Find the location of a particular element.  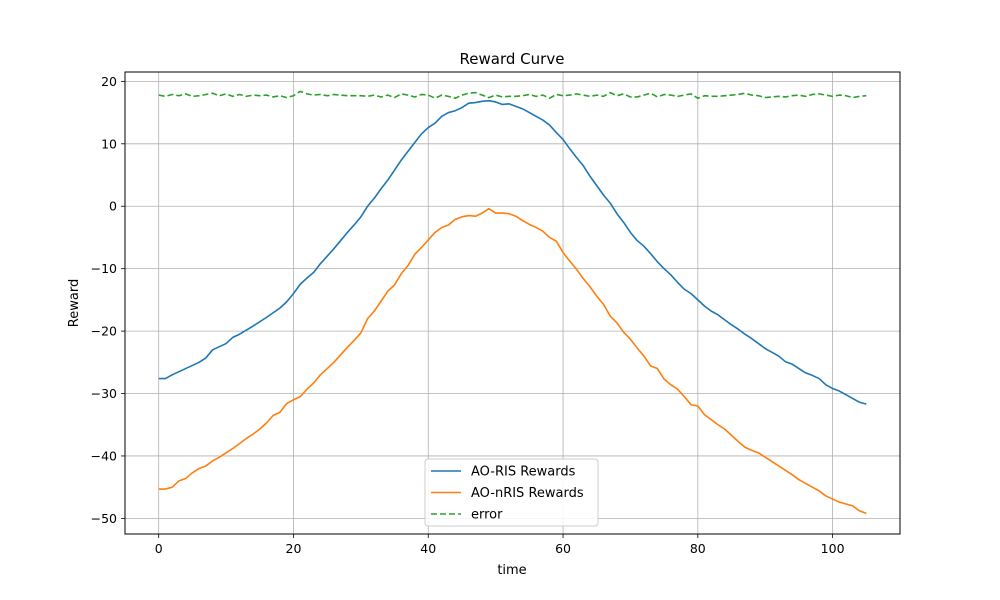

chart-title: Reward Curve is located at coordinates (512, 59).